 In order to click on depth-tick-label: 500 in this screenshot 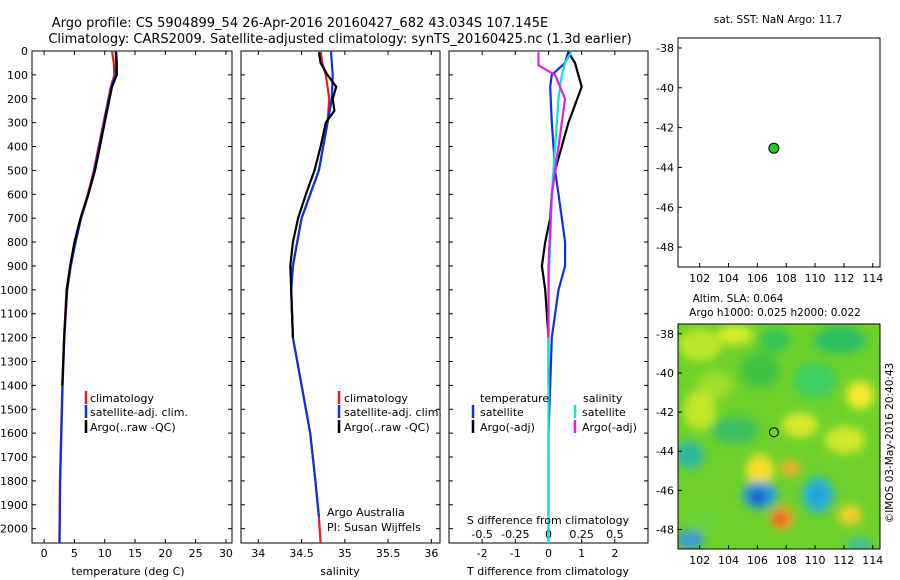, I will do `click(17, 170)`.